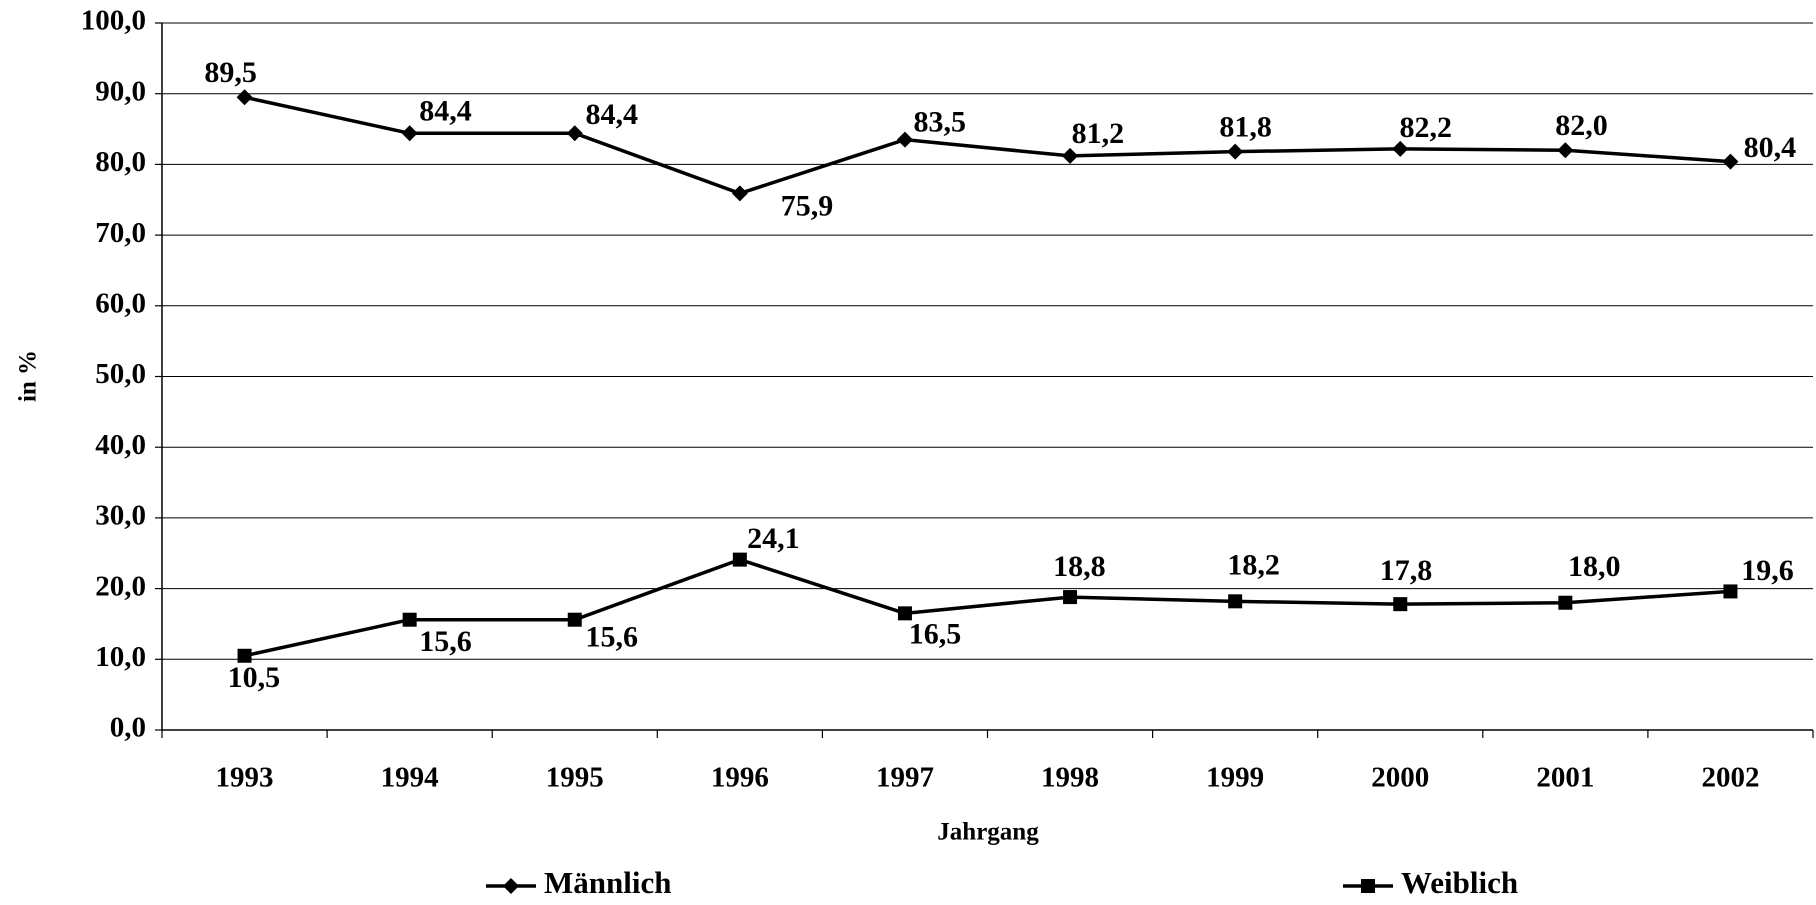 The width and height of the screenshot is (1816, 905). What do you see at coordinates (1245, 127) in the screenshot?
I see `data-label: 81,8` at bounding box center [1245, 127].